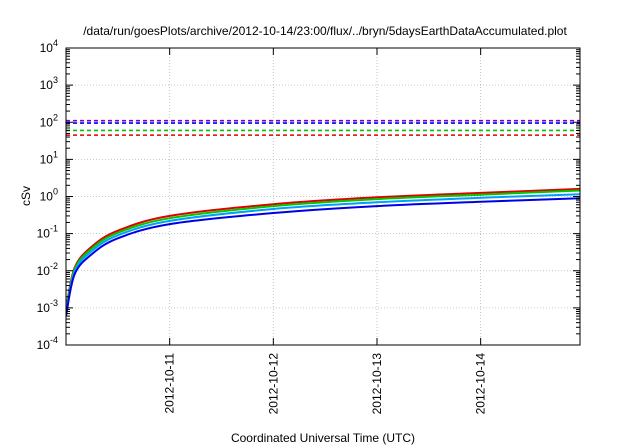  What do you see at coordinates (26, 196) in the screenshot?
I see `y-axis-label: cSv` at bounding box center [26, 196].